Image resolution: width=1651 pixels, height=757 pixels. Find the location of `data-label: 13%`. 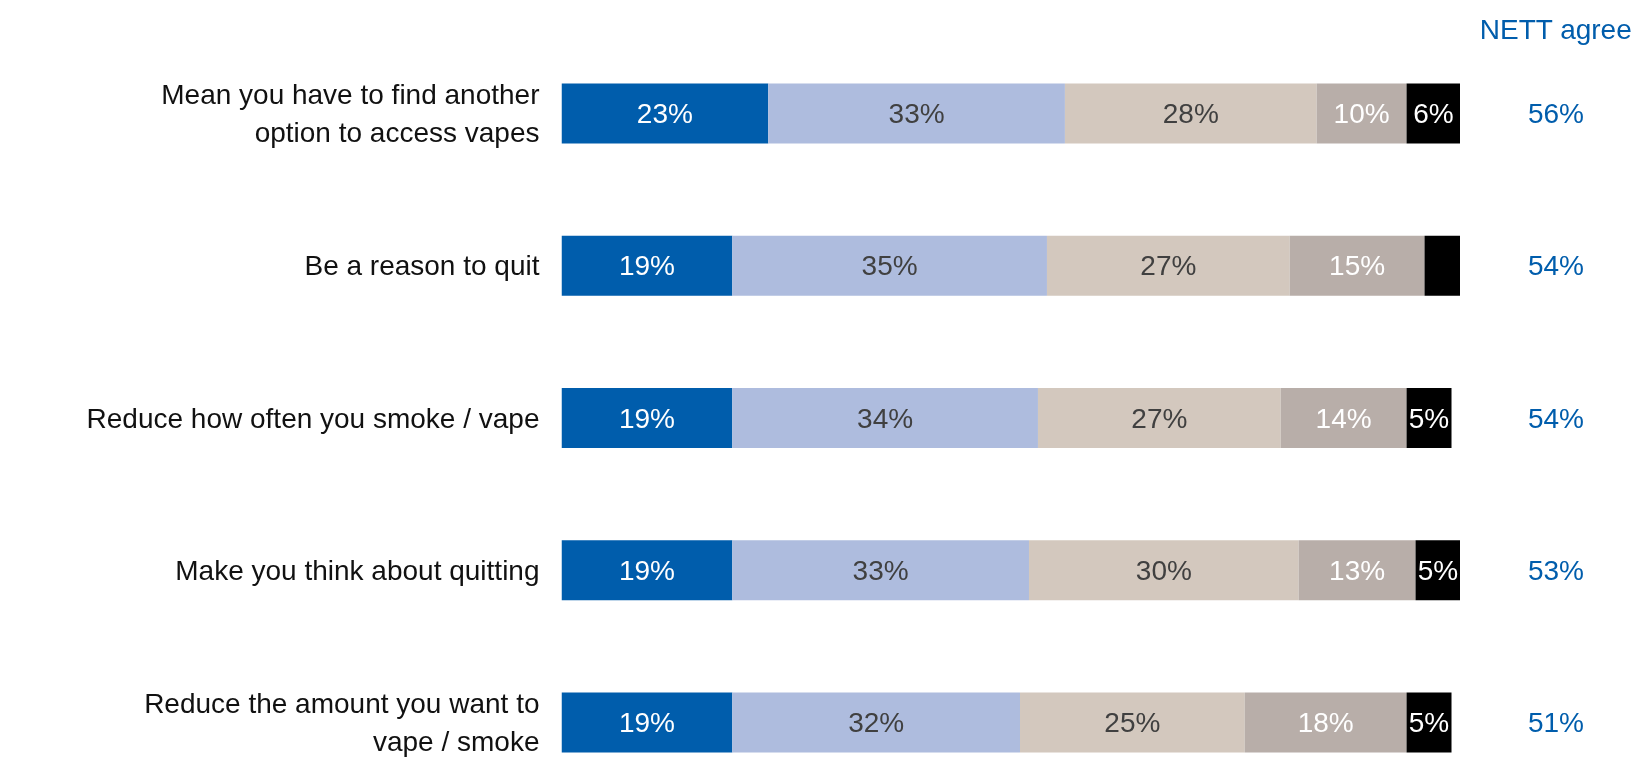

data-label: 13% is located at coordinates (1357, 570).